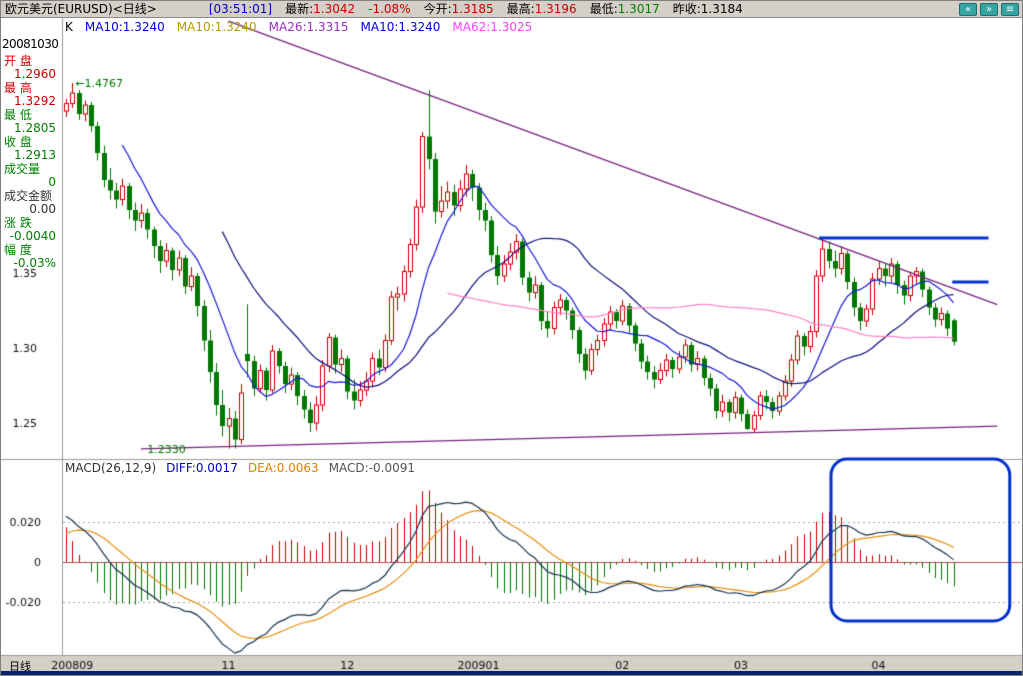  I want to click on field-low: 最 低 1.2805, so click(30, 121).